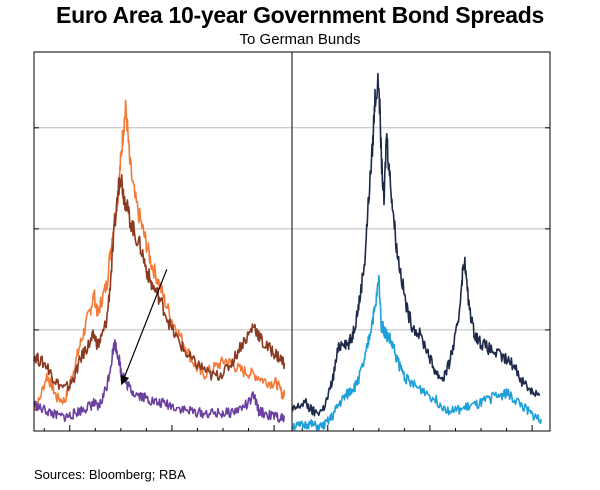  What do you see at coordinates (300, 39) in the screenshot?
I see `chart-subtitle: To German Bunds` at bounding box center [300, 39].